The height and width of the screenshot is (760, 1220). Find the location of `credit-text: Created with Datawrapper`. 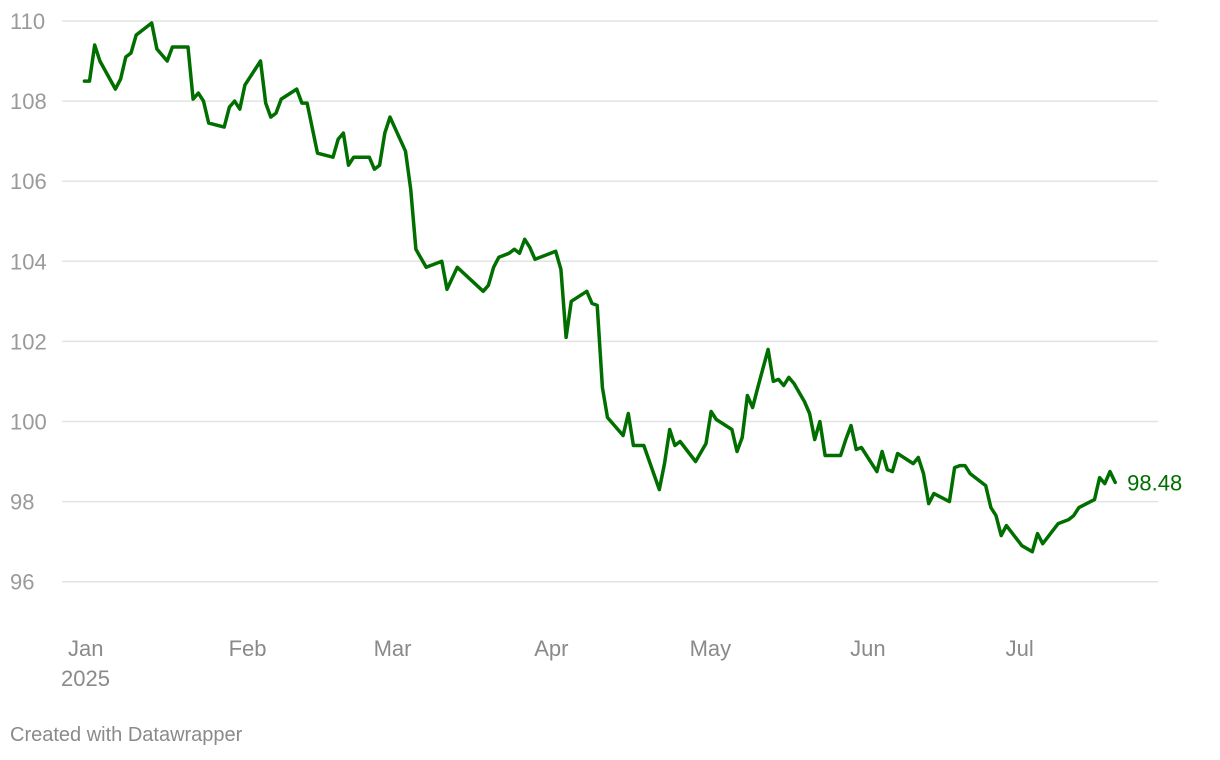

credit-text: Created with Datawrapper is located at coordinates (126, 735).